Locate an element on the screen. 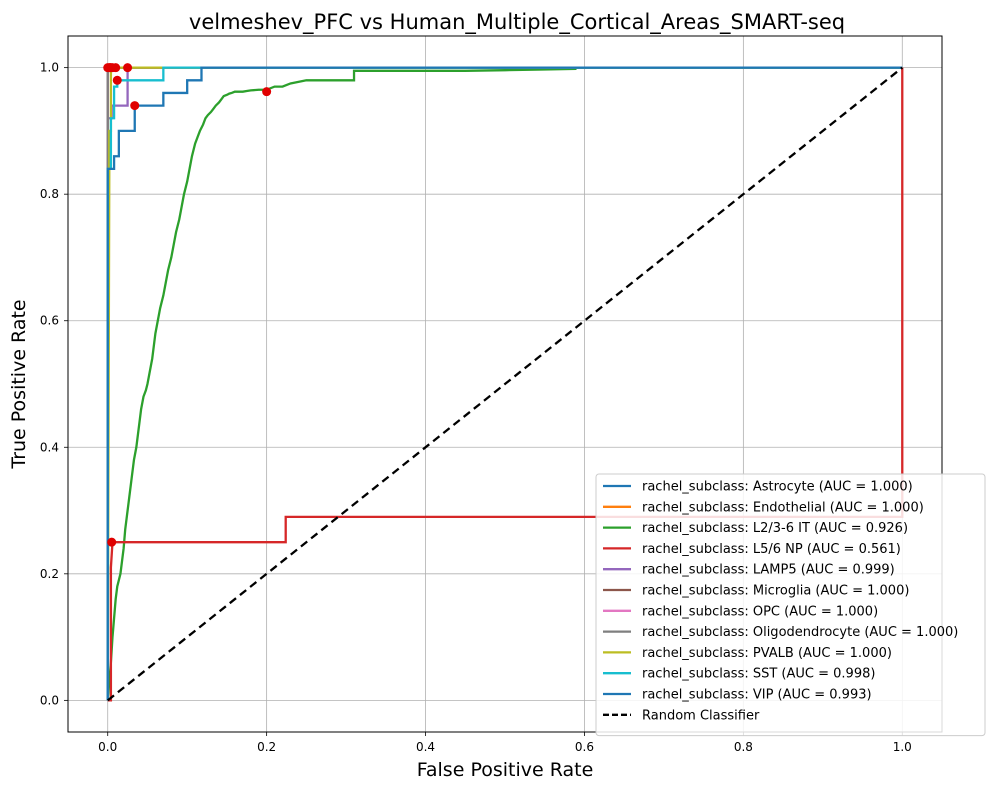 The width and height of the screenshot is (994, 790). y-tick-label: 0.4 is located at coordinates (49, 447).